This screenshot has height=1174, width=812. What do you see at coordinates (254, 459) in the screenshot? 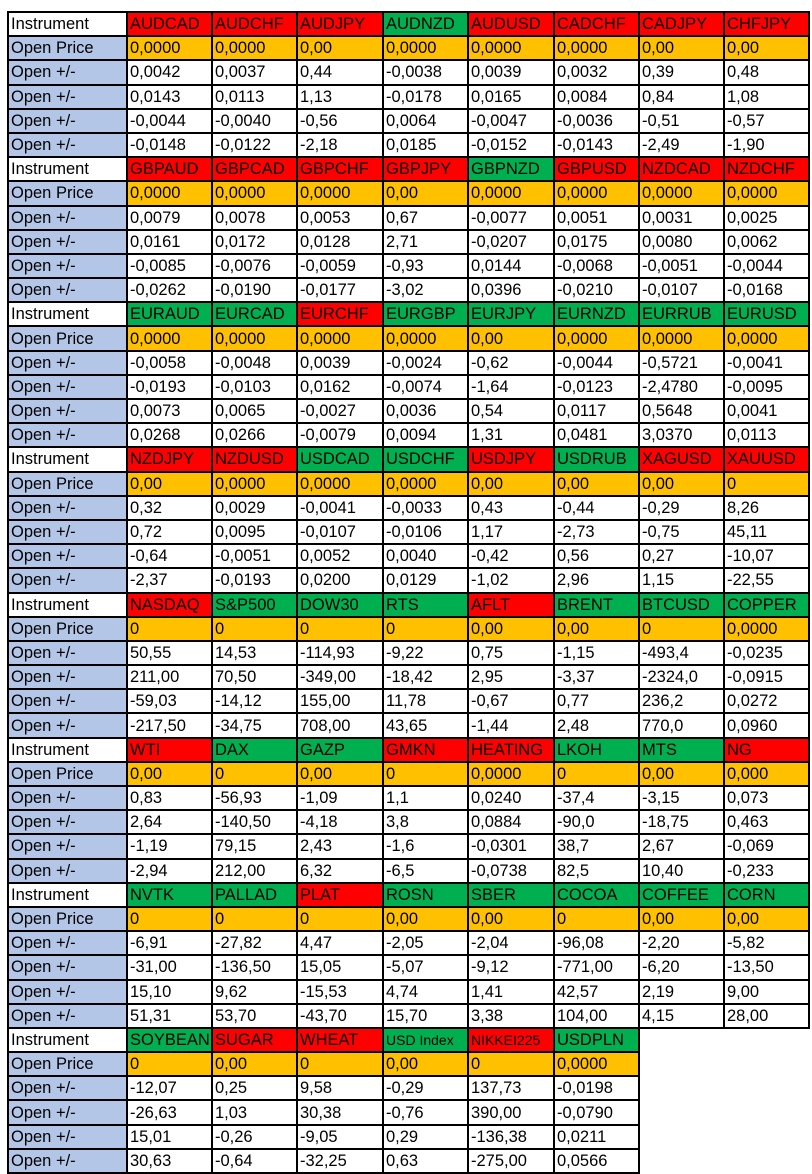
I see `instrument-name-cell: NZDUSD` at bounding box center [254, 459].